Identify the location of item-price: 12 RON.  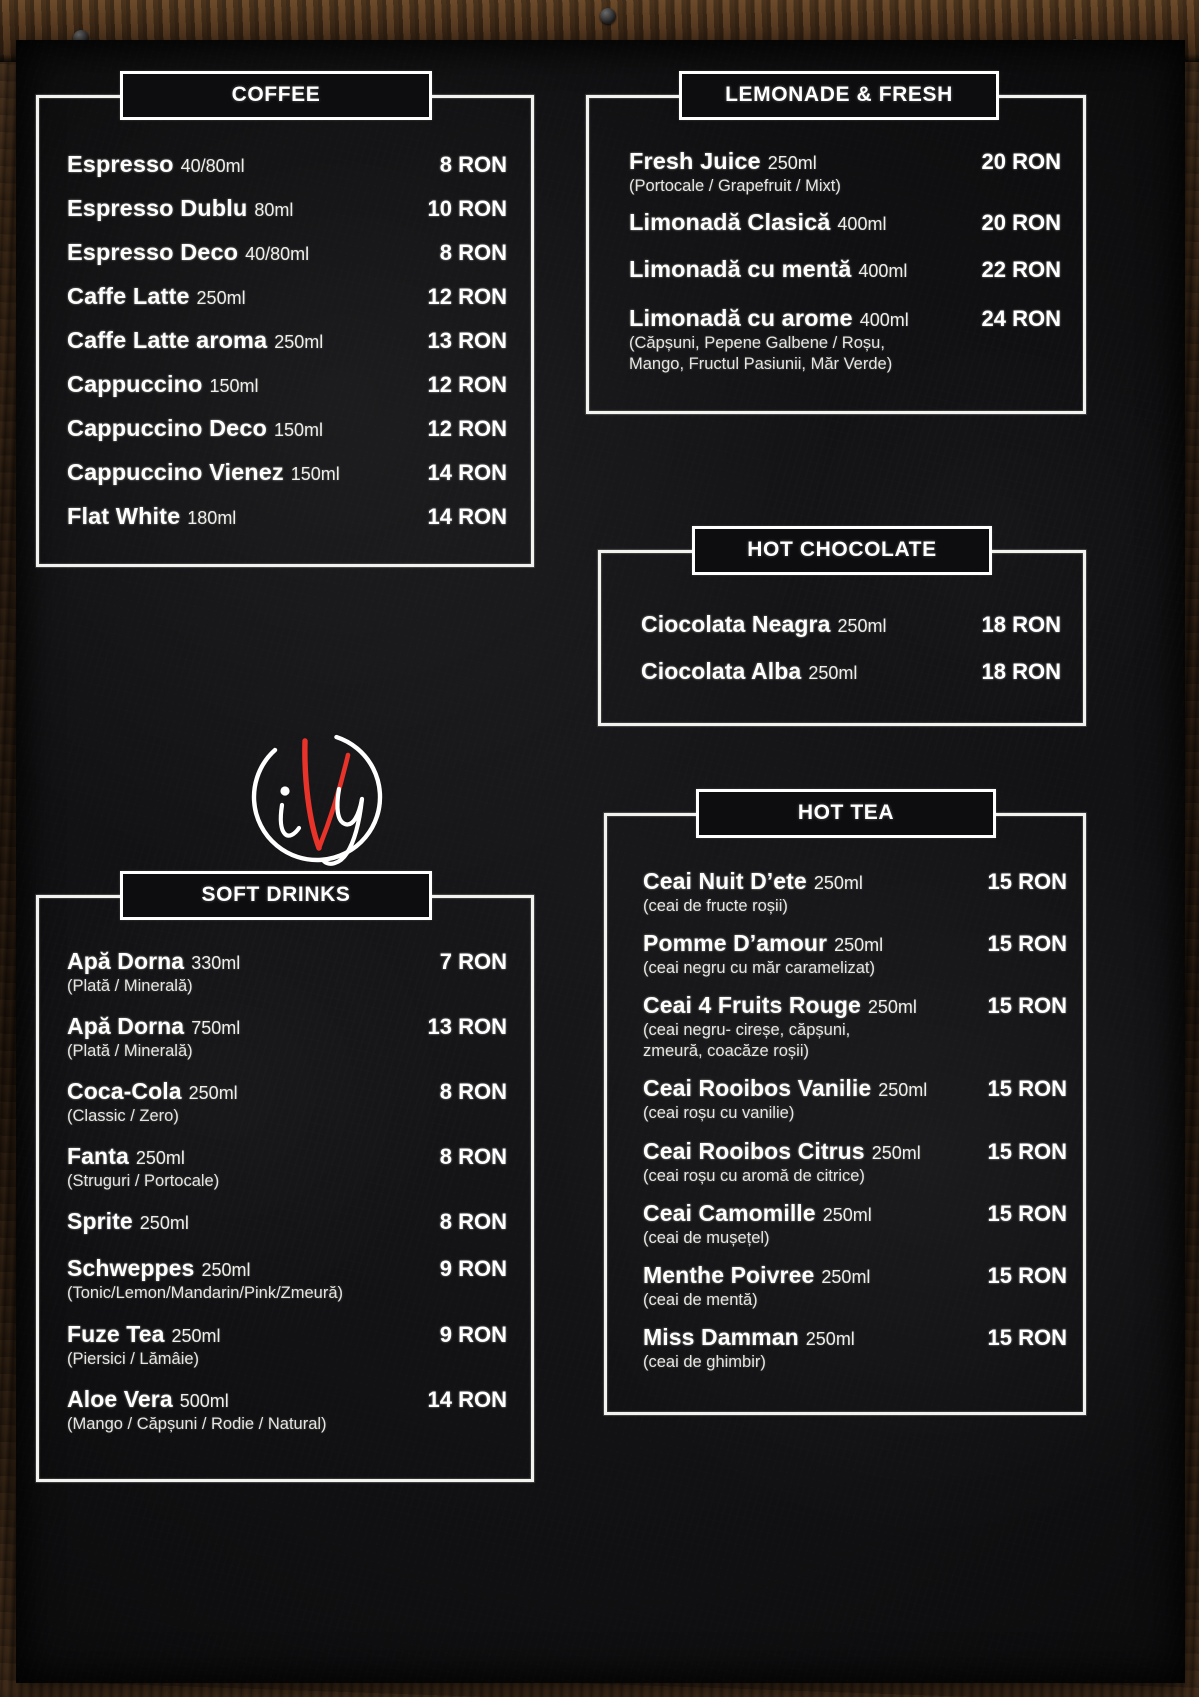
(467, 296).